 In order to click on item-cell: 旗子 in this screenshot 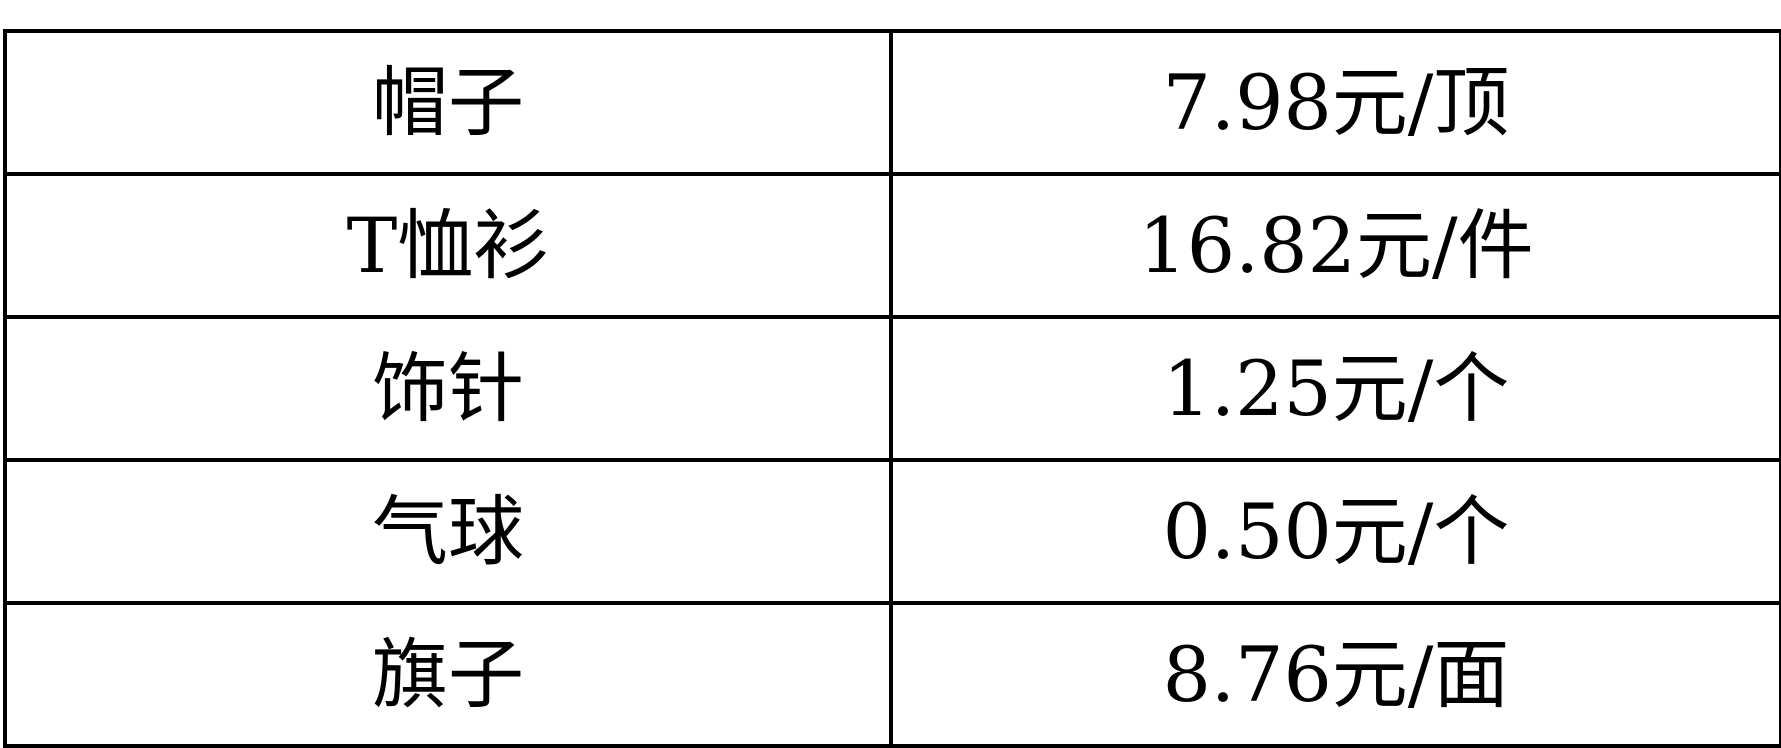, I will do `click(448, 674)`.